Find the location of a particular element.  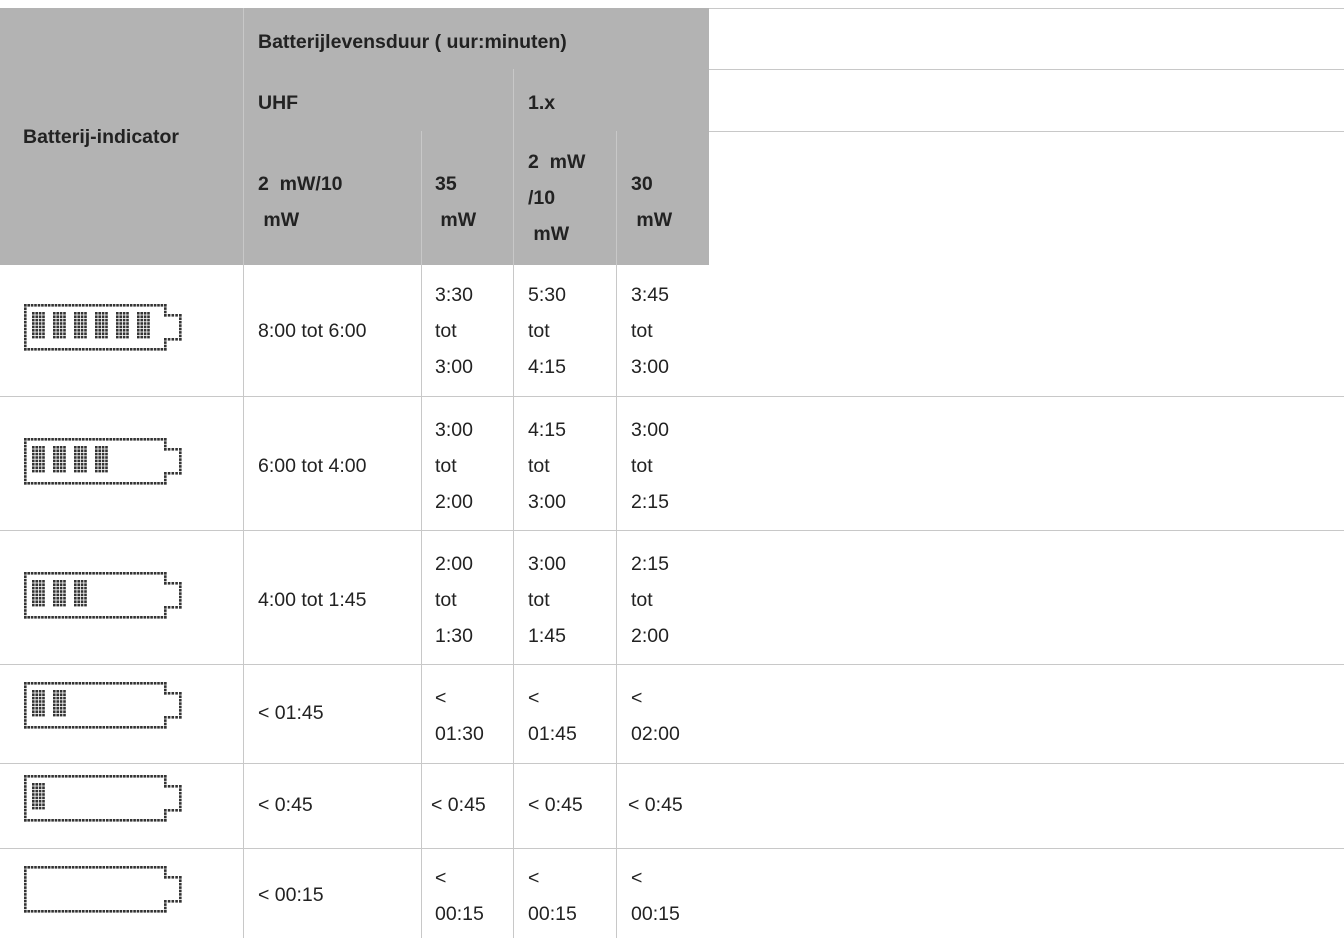

table-cell: 2:15 tot 2:00 is located at coordinates (650, 600).